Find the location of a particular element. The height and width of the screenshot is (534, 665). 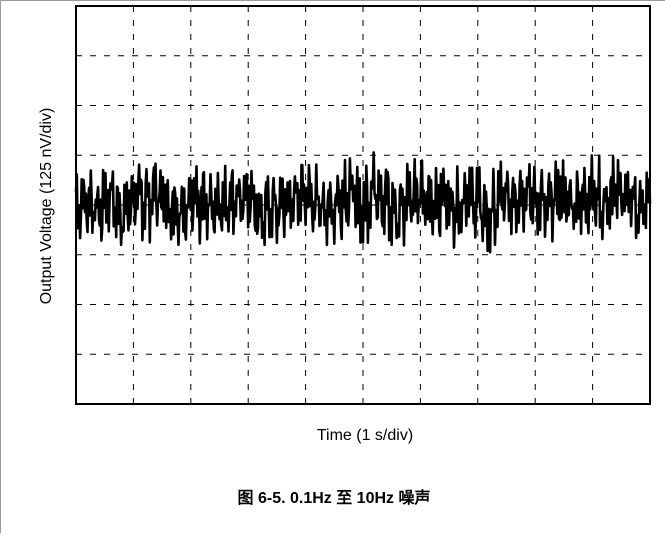

y-axis-label: Output Voltage (125 nV/div) is located at coordinates (46, 206).